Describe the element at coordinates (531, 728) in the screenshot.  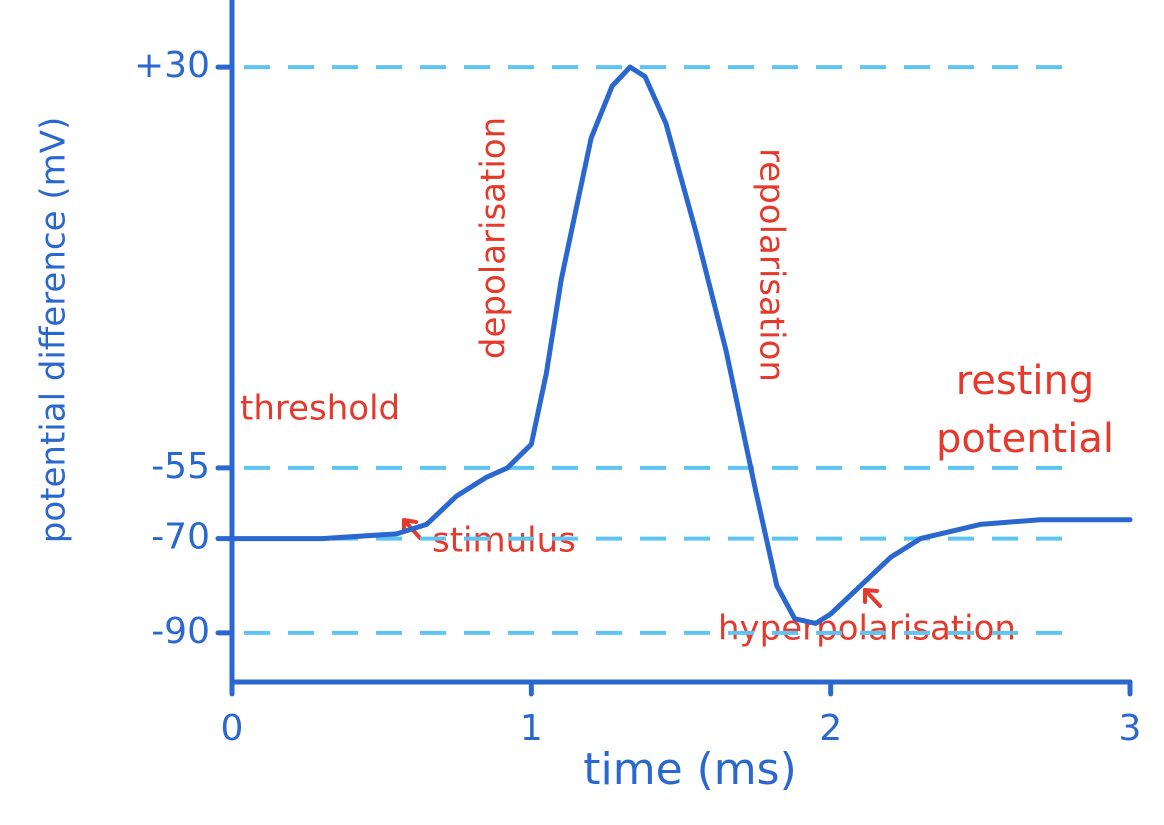
I see `x-tick-label: 1` at that location.